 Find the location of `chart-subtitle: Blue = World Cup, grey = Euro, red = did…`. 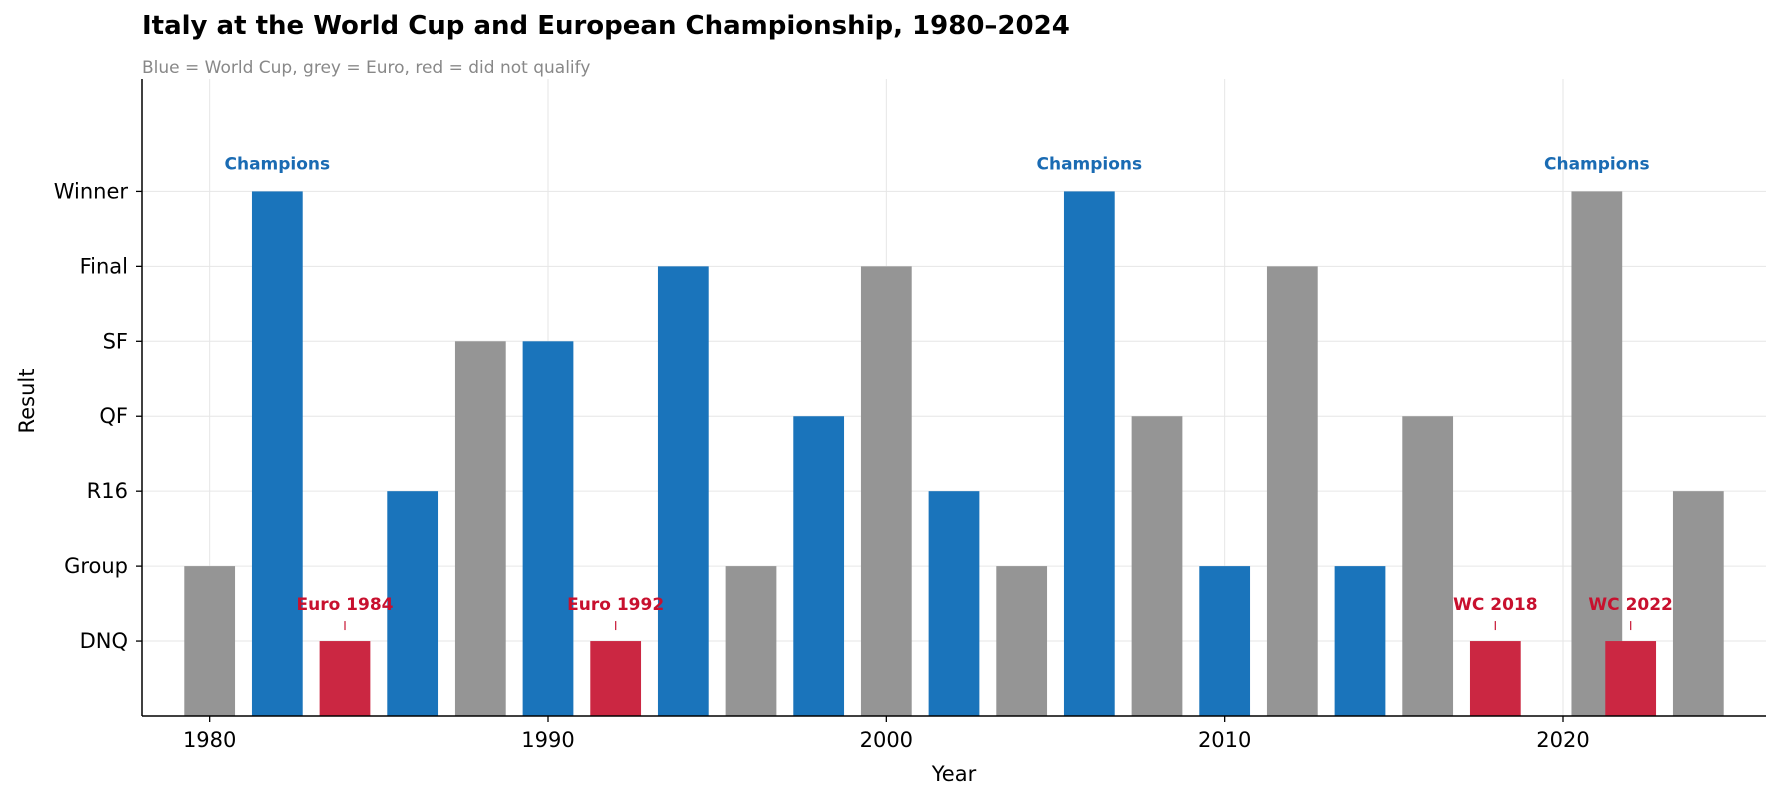

chart-subtitle: Blue = World Cup, grey = Euro, red = did… is located at coordinates (366, 68).